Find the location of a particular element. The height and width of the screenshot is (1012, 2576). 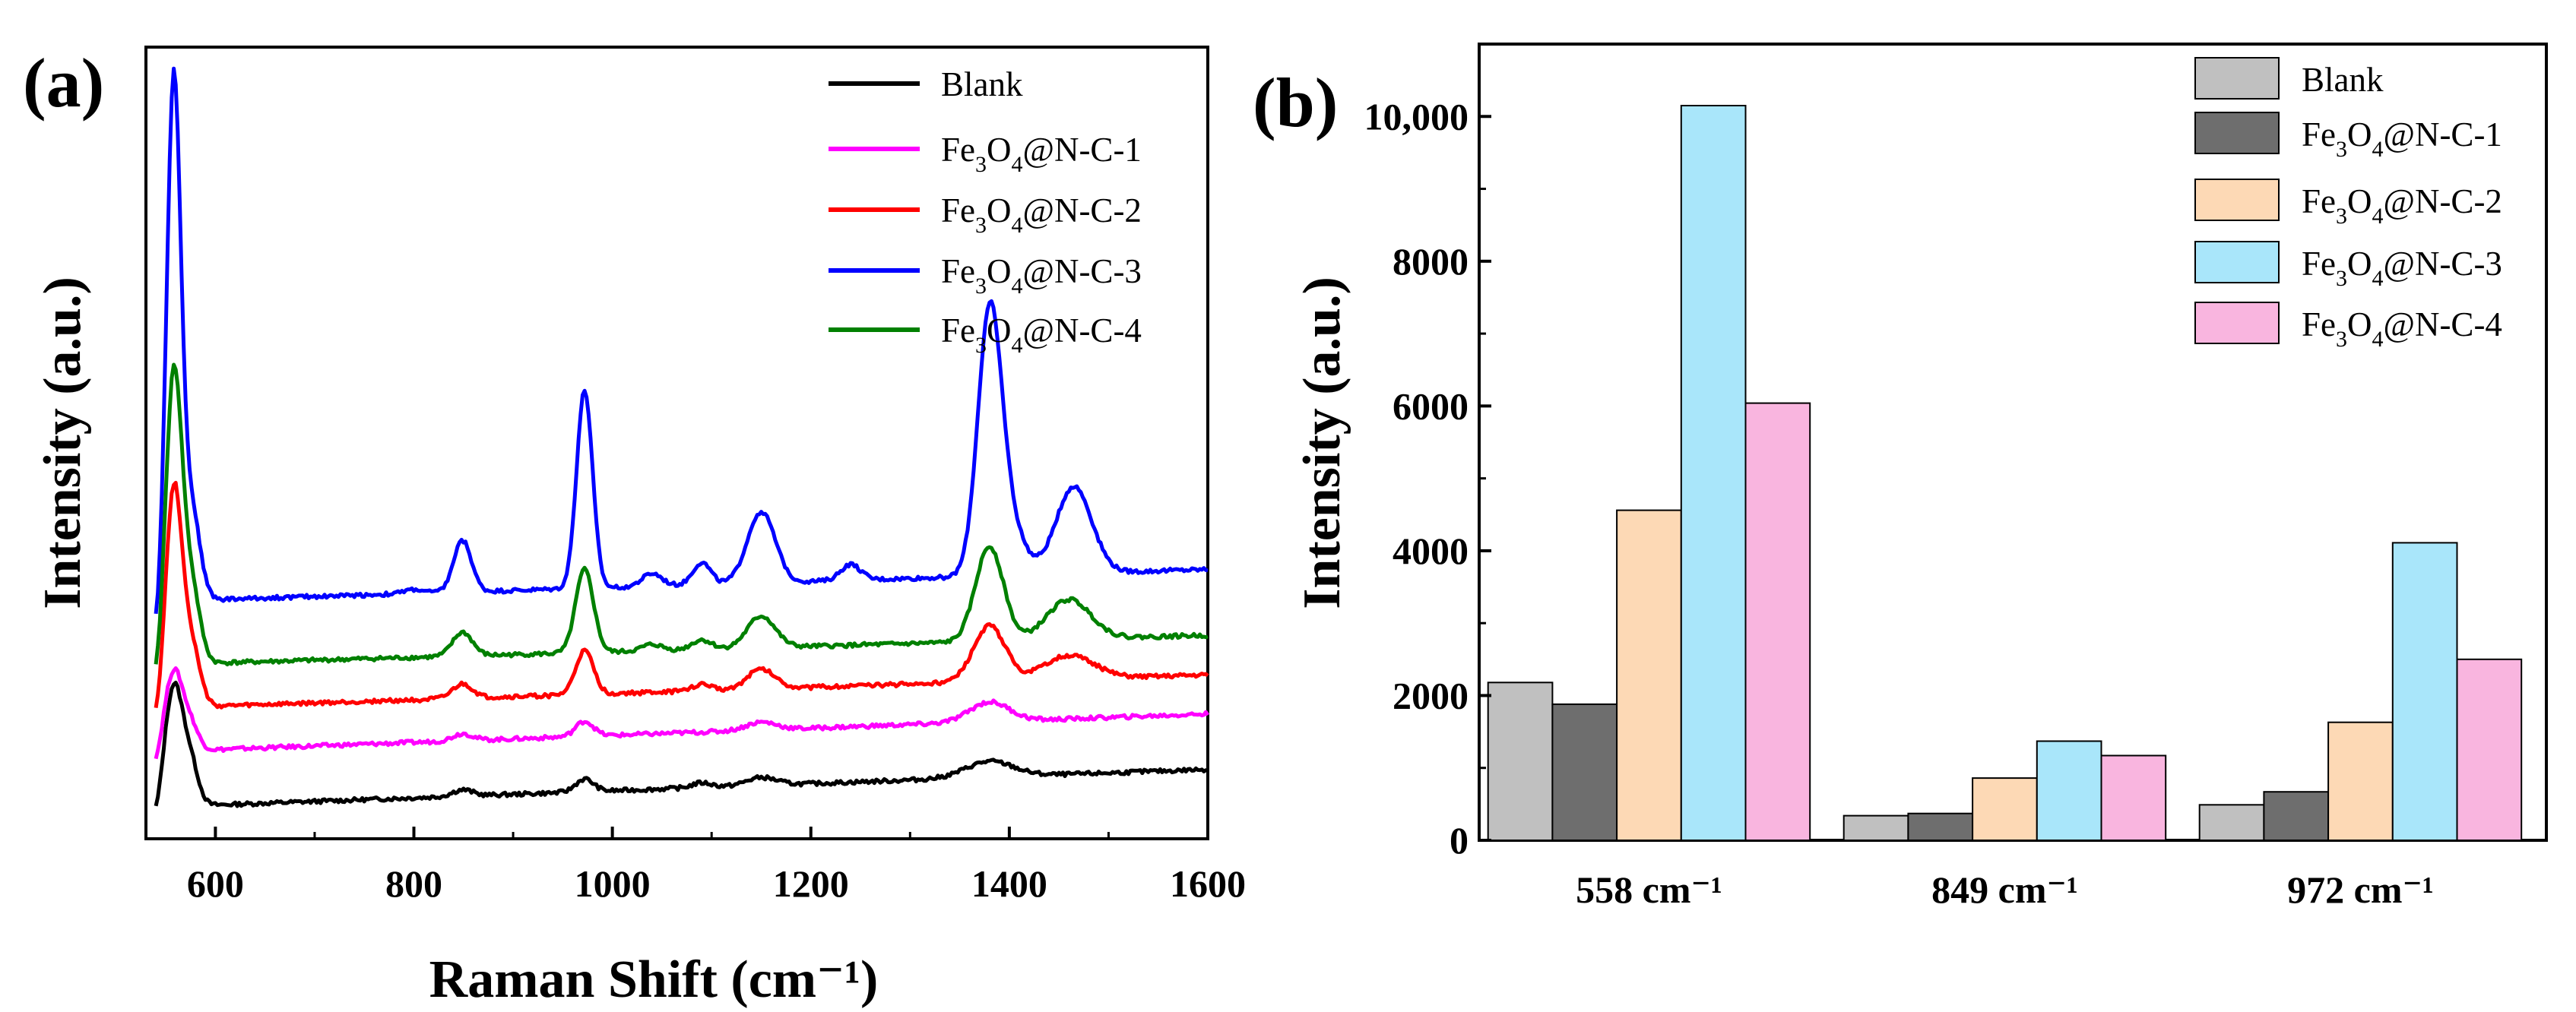

legend-b-s3: Fe3O4@N-C-3 is located at coordinates (2348, 266).